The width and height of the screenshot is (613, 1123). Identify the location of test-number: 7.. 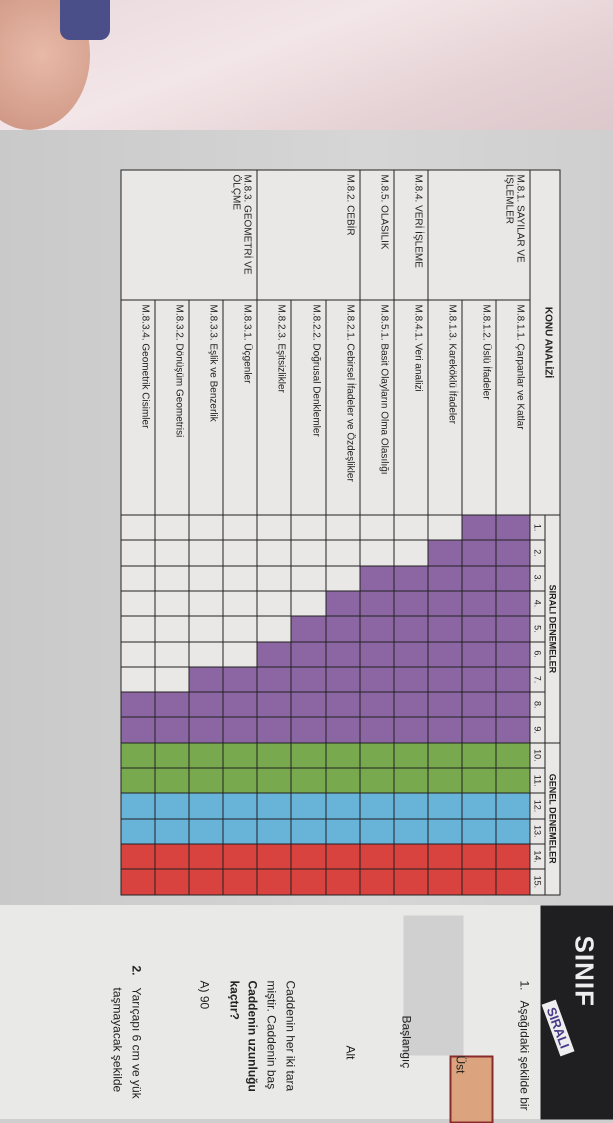
(537, 679).